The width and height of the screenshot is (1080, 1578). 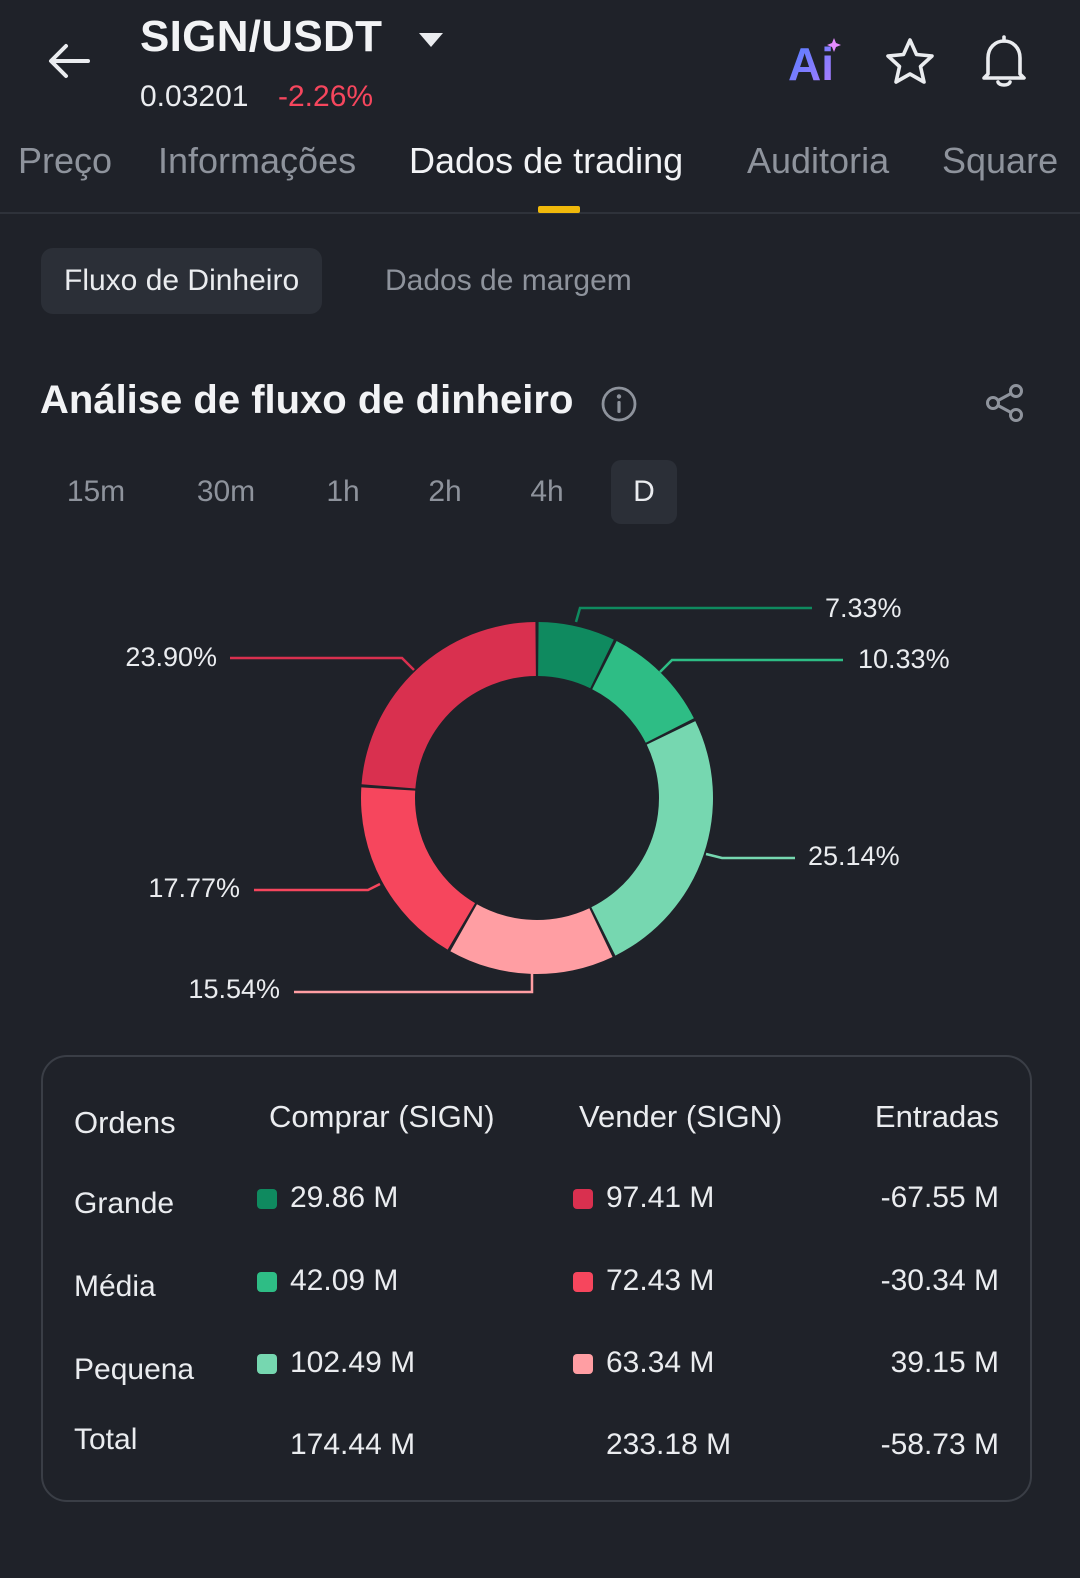 What do you see at coordinates (226, 491) in the screenshot?
I see `timeframe-30m: 30m` at bounding box center [226, 491].